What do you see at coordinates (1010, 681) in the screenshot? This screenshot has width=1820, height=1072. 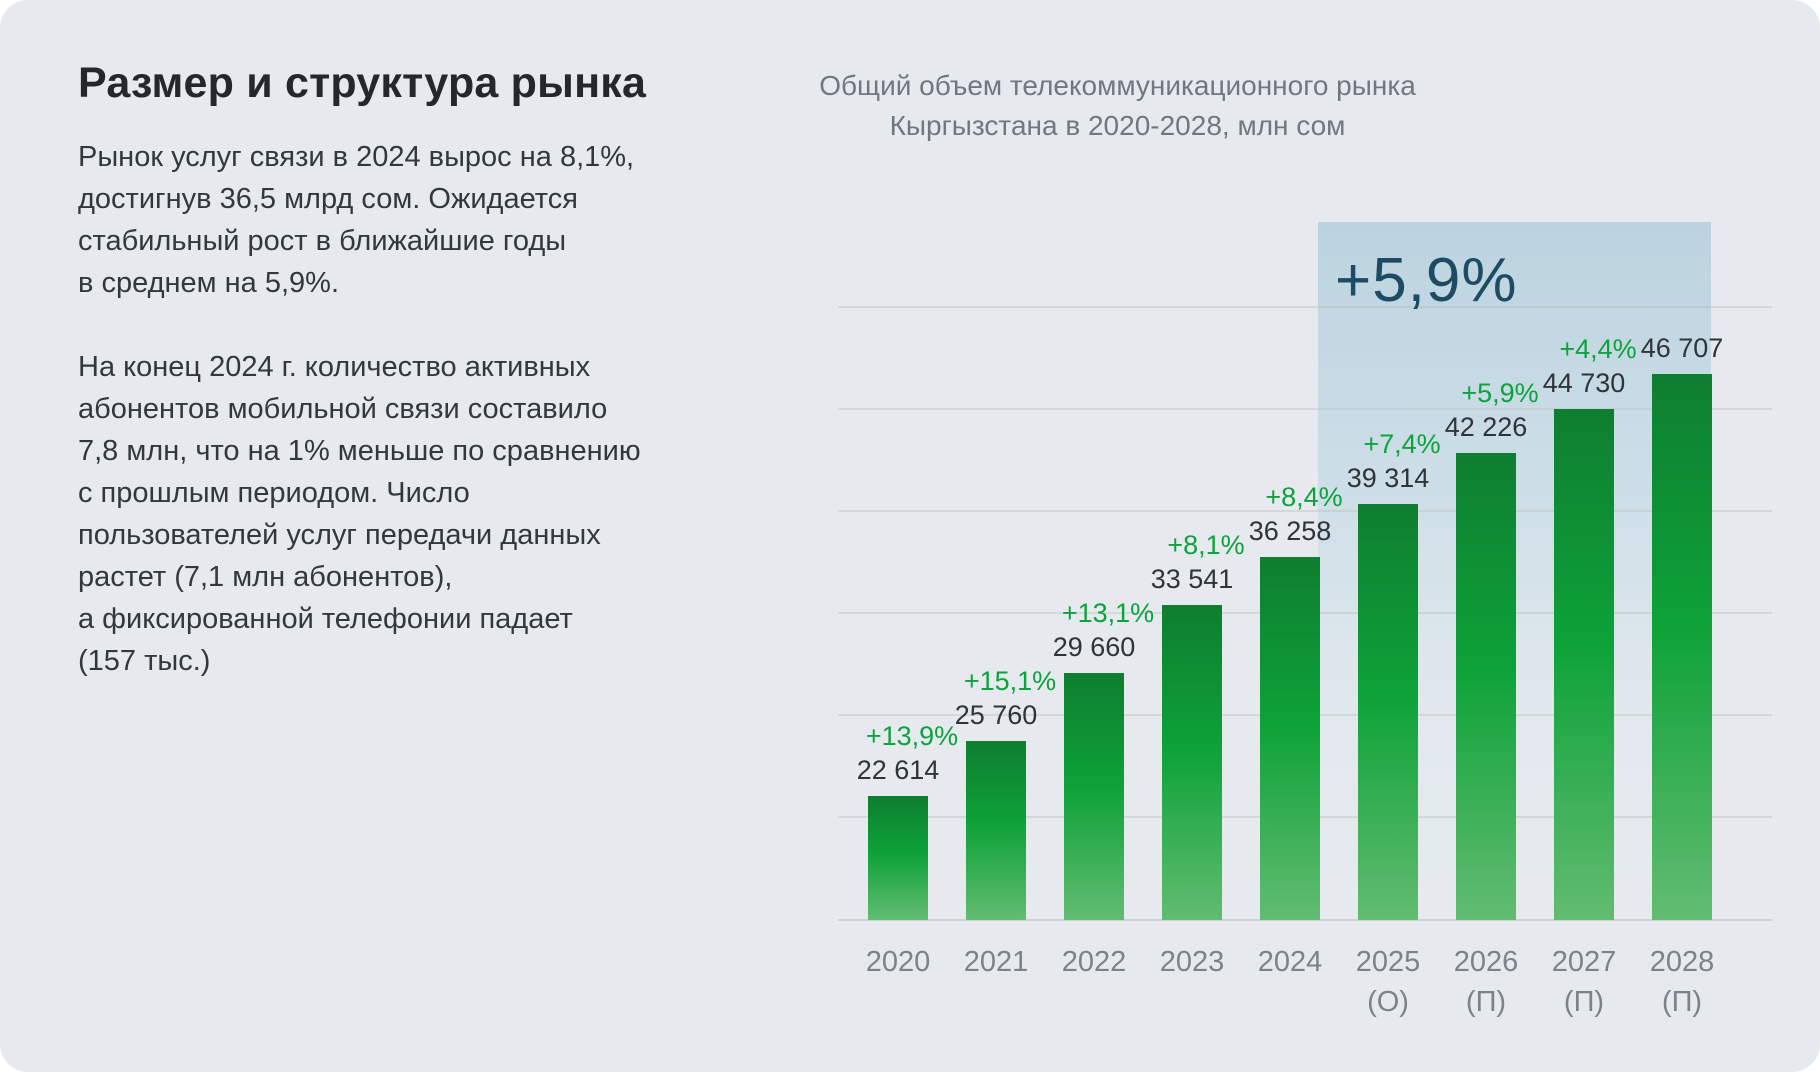 I see `growth-label-2022: +15,1%` at bounding box center [1010, 681].